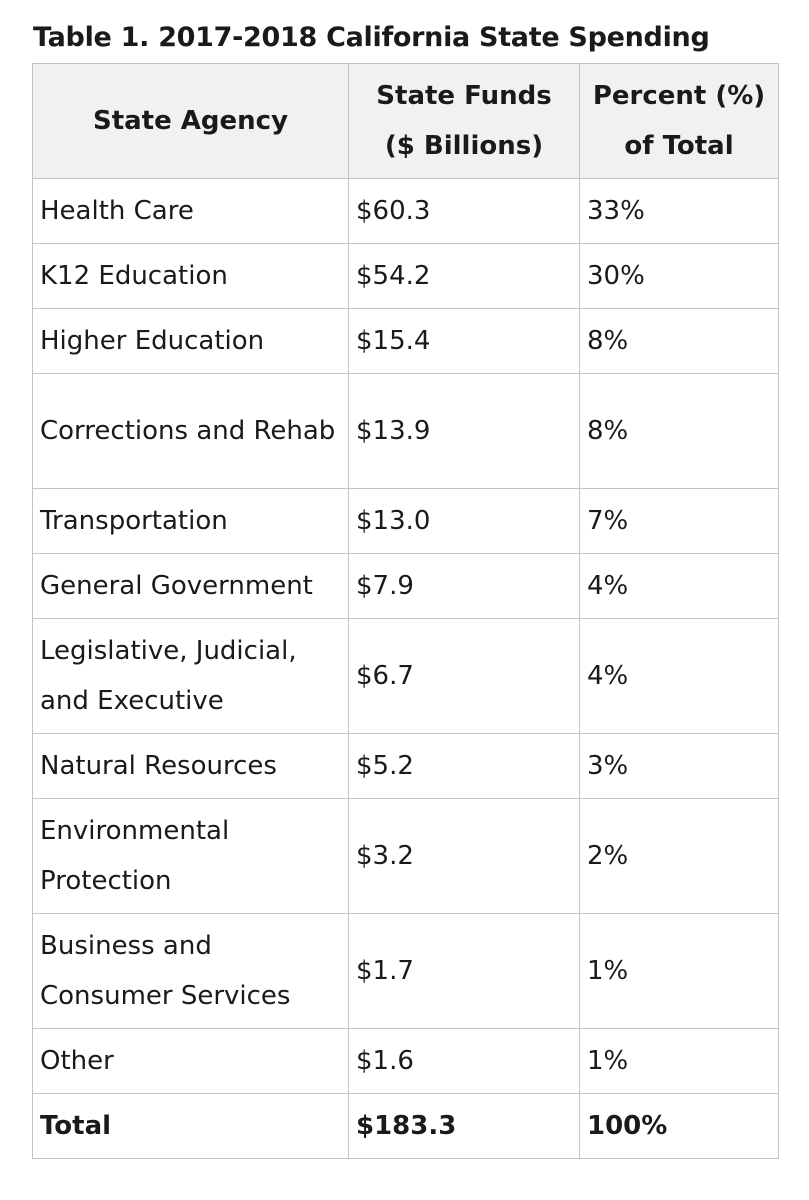 The height and width of the screenshot is (1200, 809). I want to click on header-agency-label: State Agency, so click(190, 121).